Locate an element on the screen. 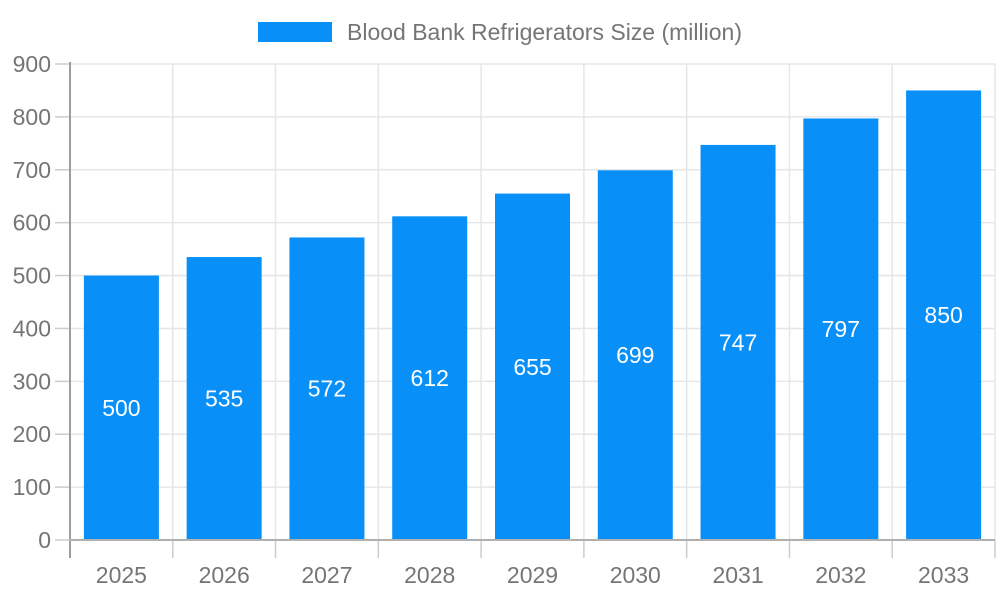 This screenshot has height=600, width=1000. bar-value-label: 500 is located at coordinates (121, 408).